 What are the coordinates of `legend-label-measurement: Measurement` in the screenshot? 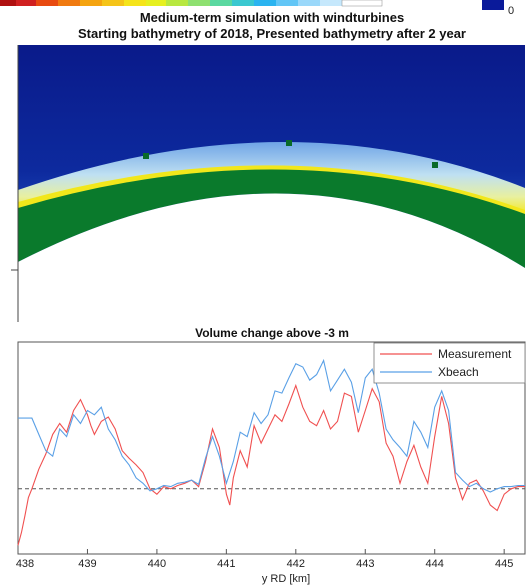 It's located at (475, 354).